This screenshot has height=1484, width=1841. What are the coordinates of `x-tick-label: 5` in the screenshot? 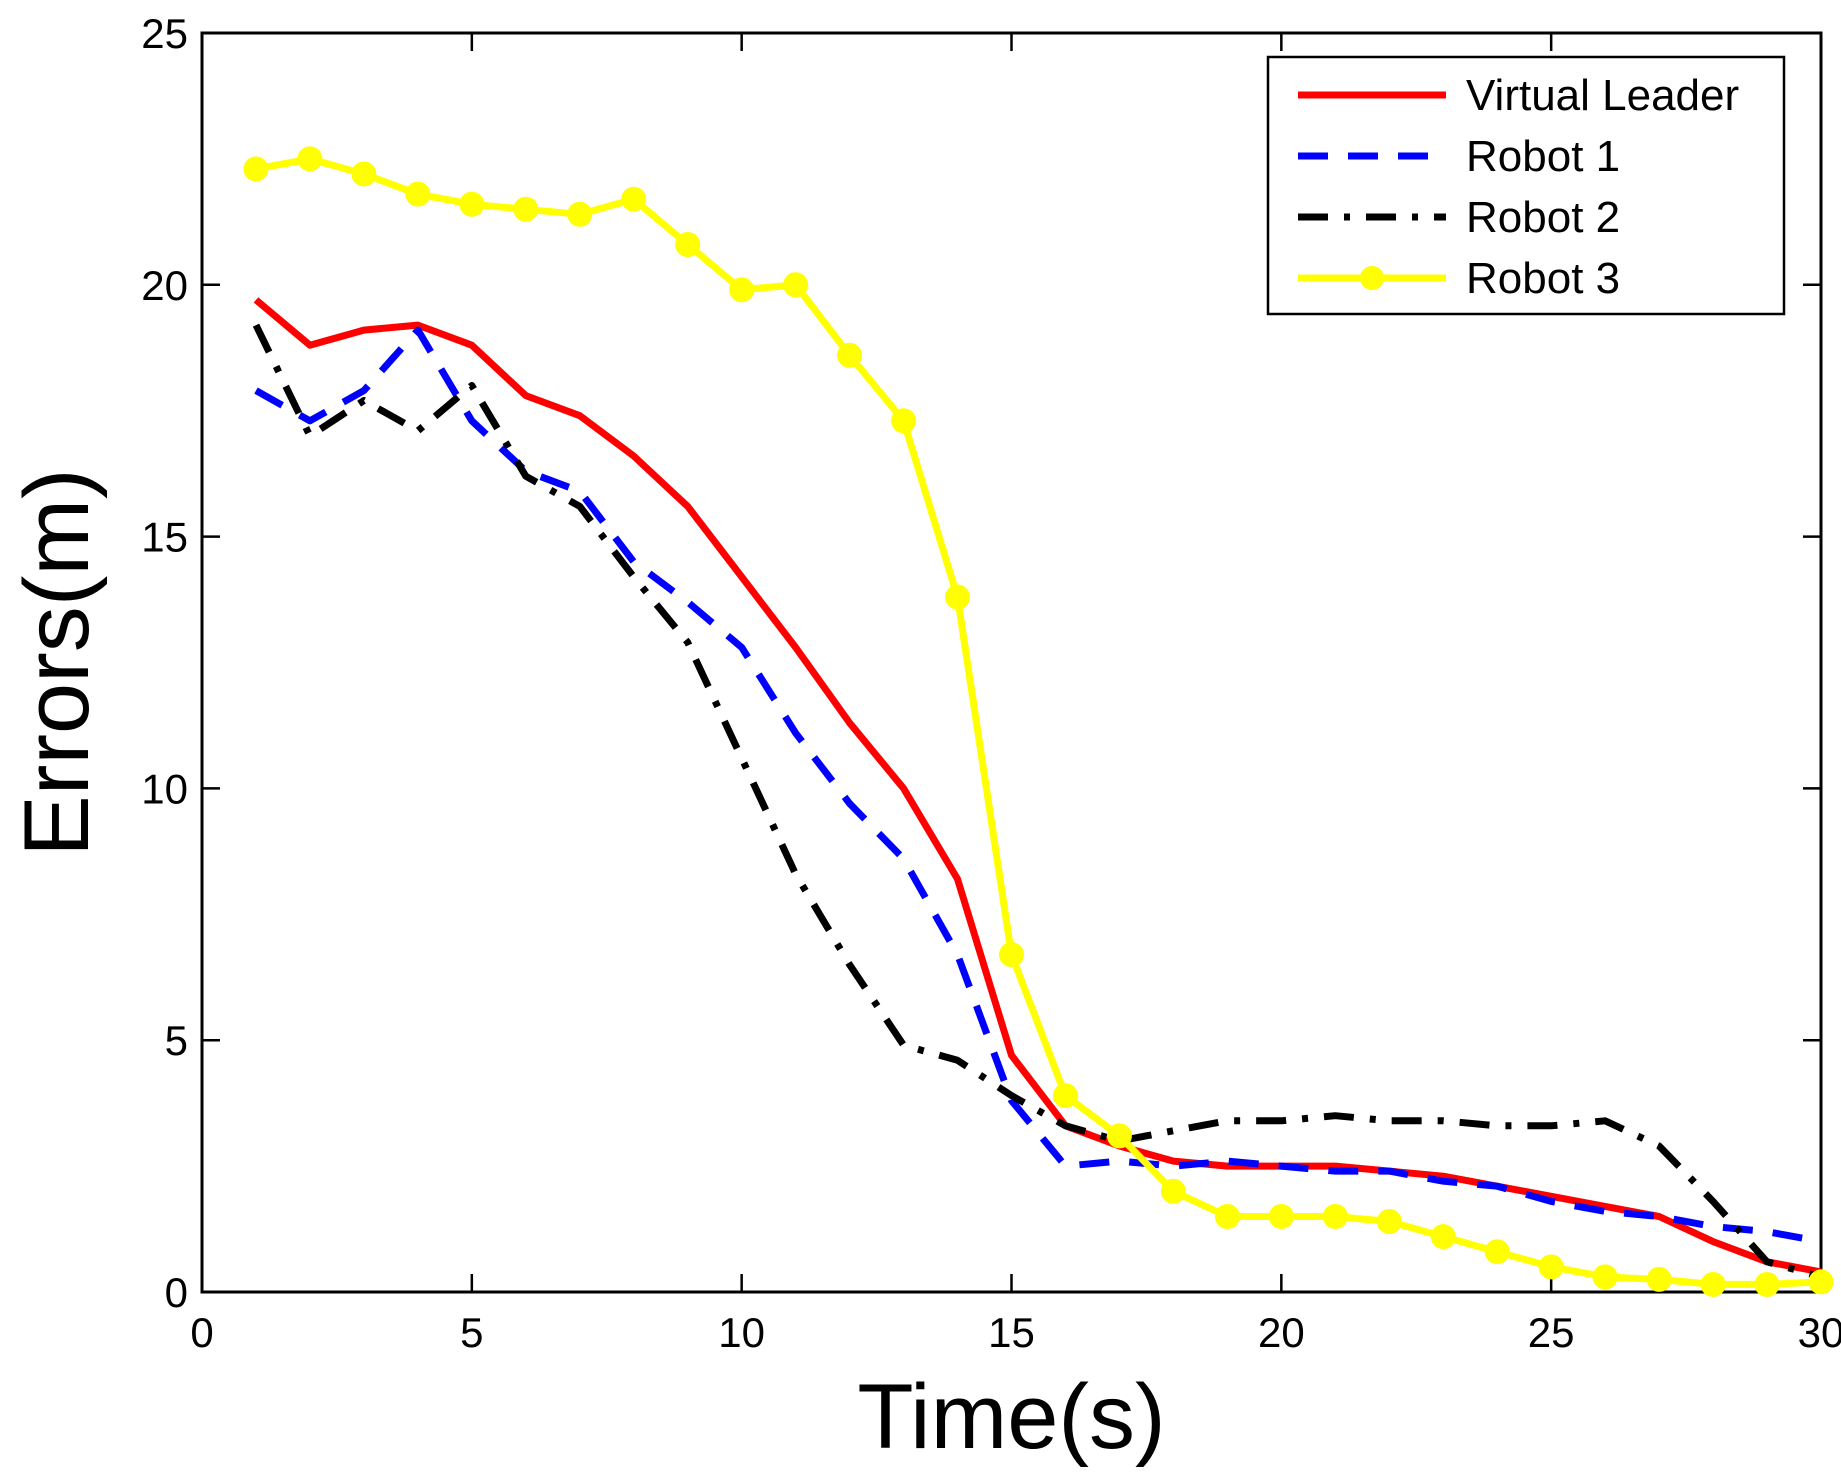 It's located at (471, 1332).